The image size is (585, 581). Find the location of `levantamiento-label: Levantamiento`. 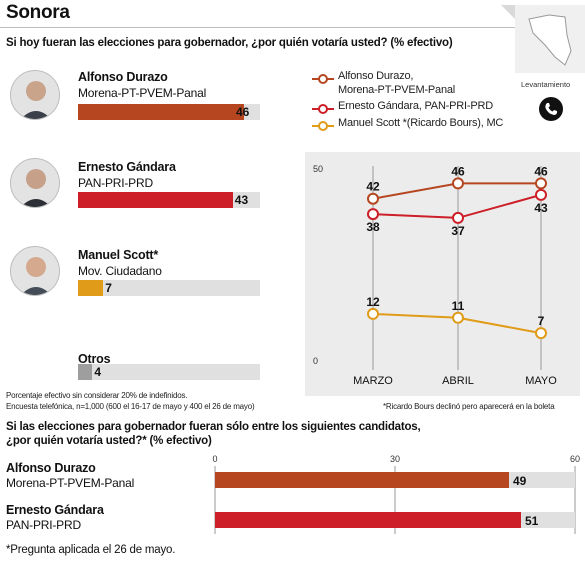

levantamiento-label: Levantamiento is located at coordinates (546, 84).